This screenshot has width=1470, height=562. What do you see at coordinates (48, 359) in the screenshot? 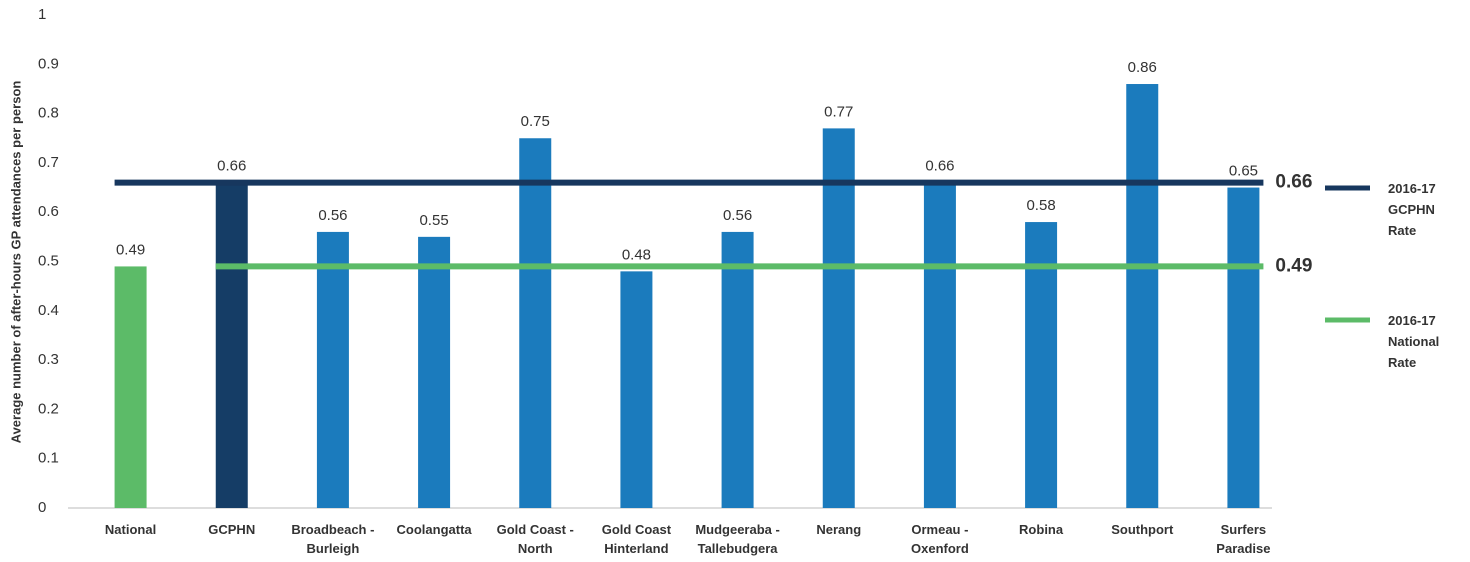
I see `y-tick-label: 0.3` at bounding box center [48, 359].